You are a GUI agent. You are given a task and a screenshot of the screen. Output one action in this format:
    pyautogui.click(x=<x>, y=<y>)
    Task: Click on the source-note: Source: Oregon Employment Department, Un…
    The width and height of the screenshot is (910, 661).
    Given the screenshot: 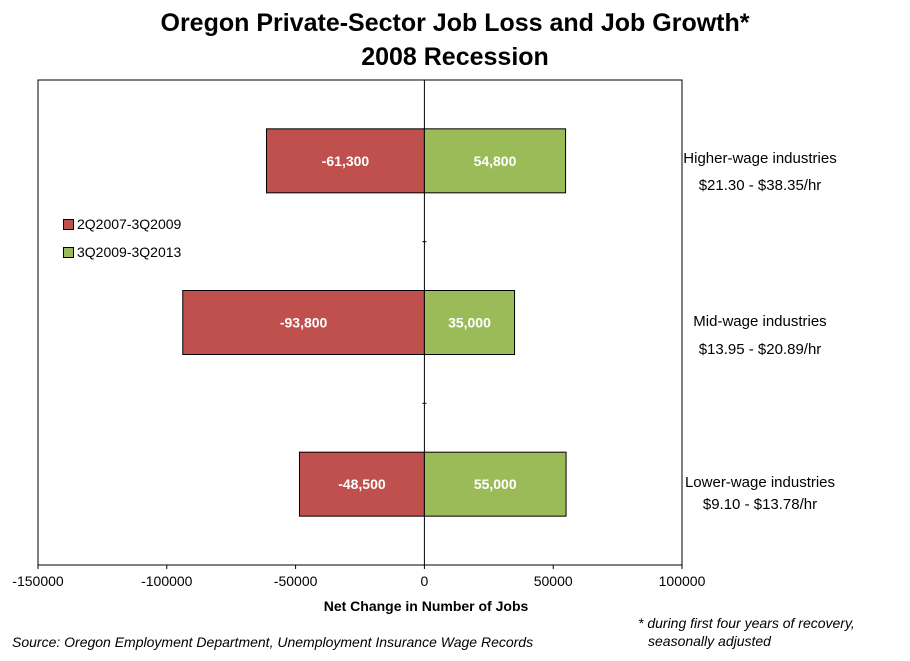 What is the action you would take?
    pyautogui.click(x=273, y=642)
    